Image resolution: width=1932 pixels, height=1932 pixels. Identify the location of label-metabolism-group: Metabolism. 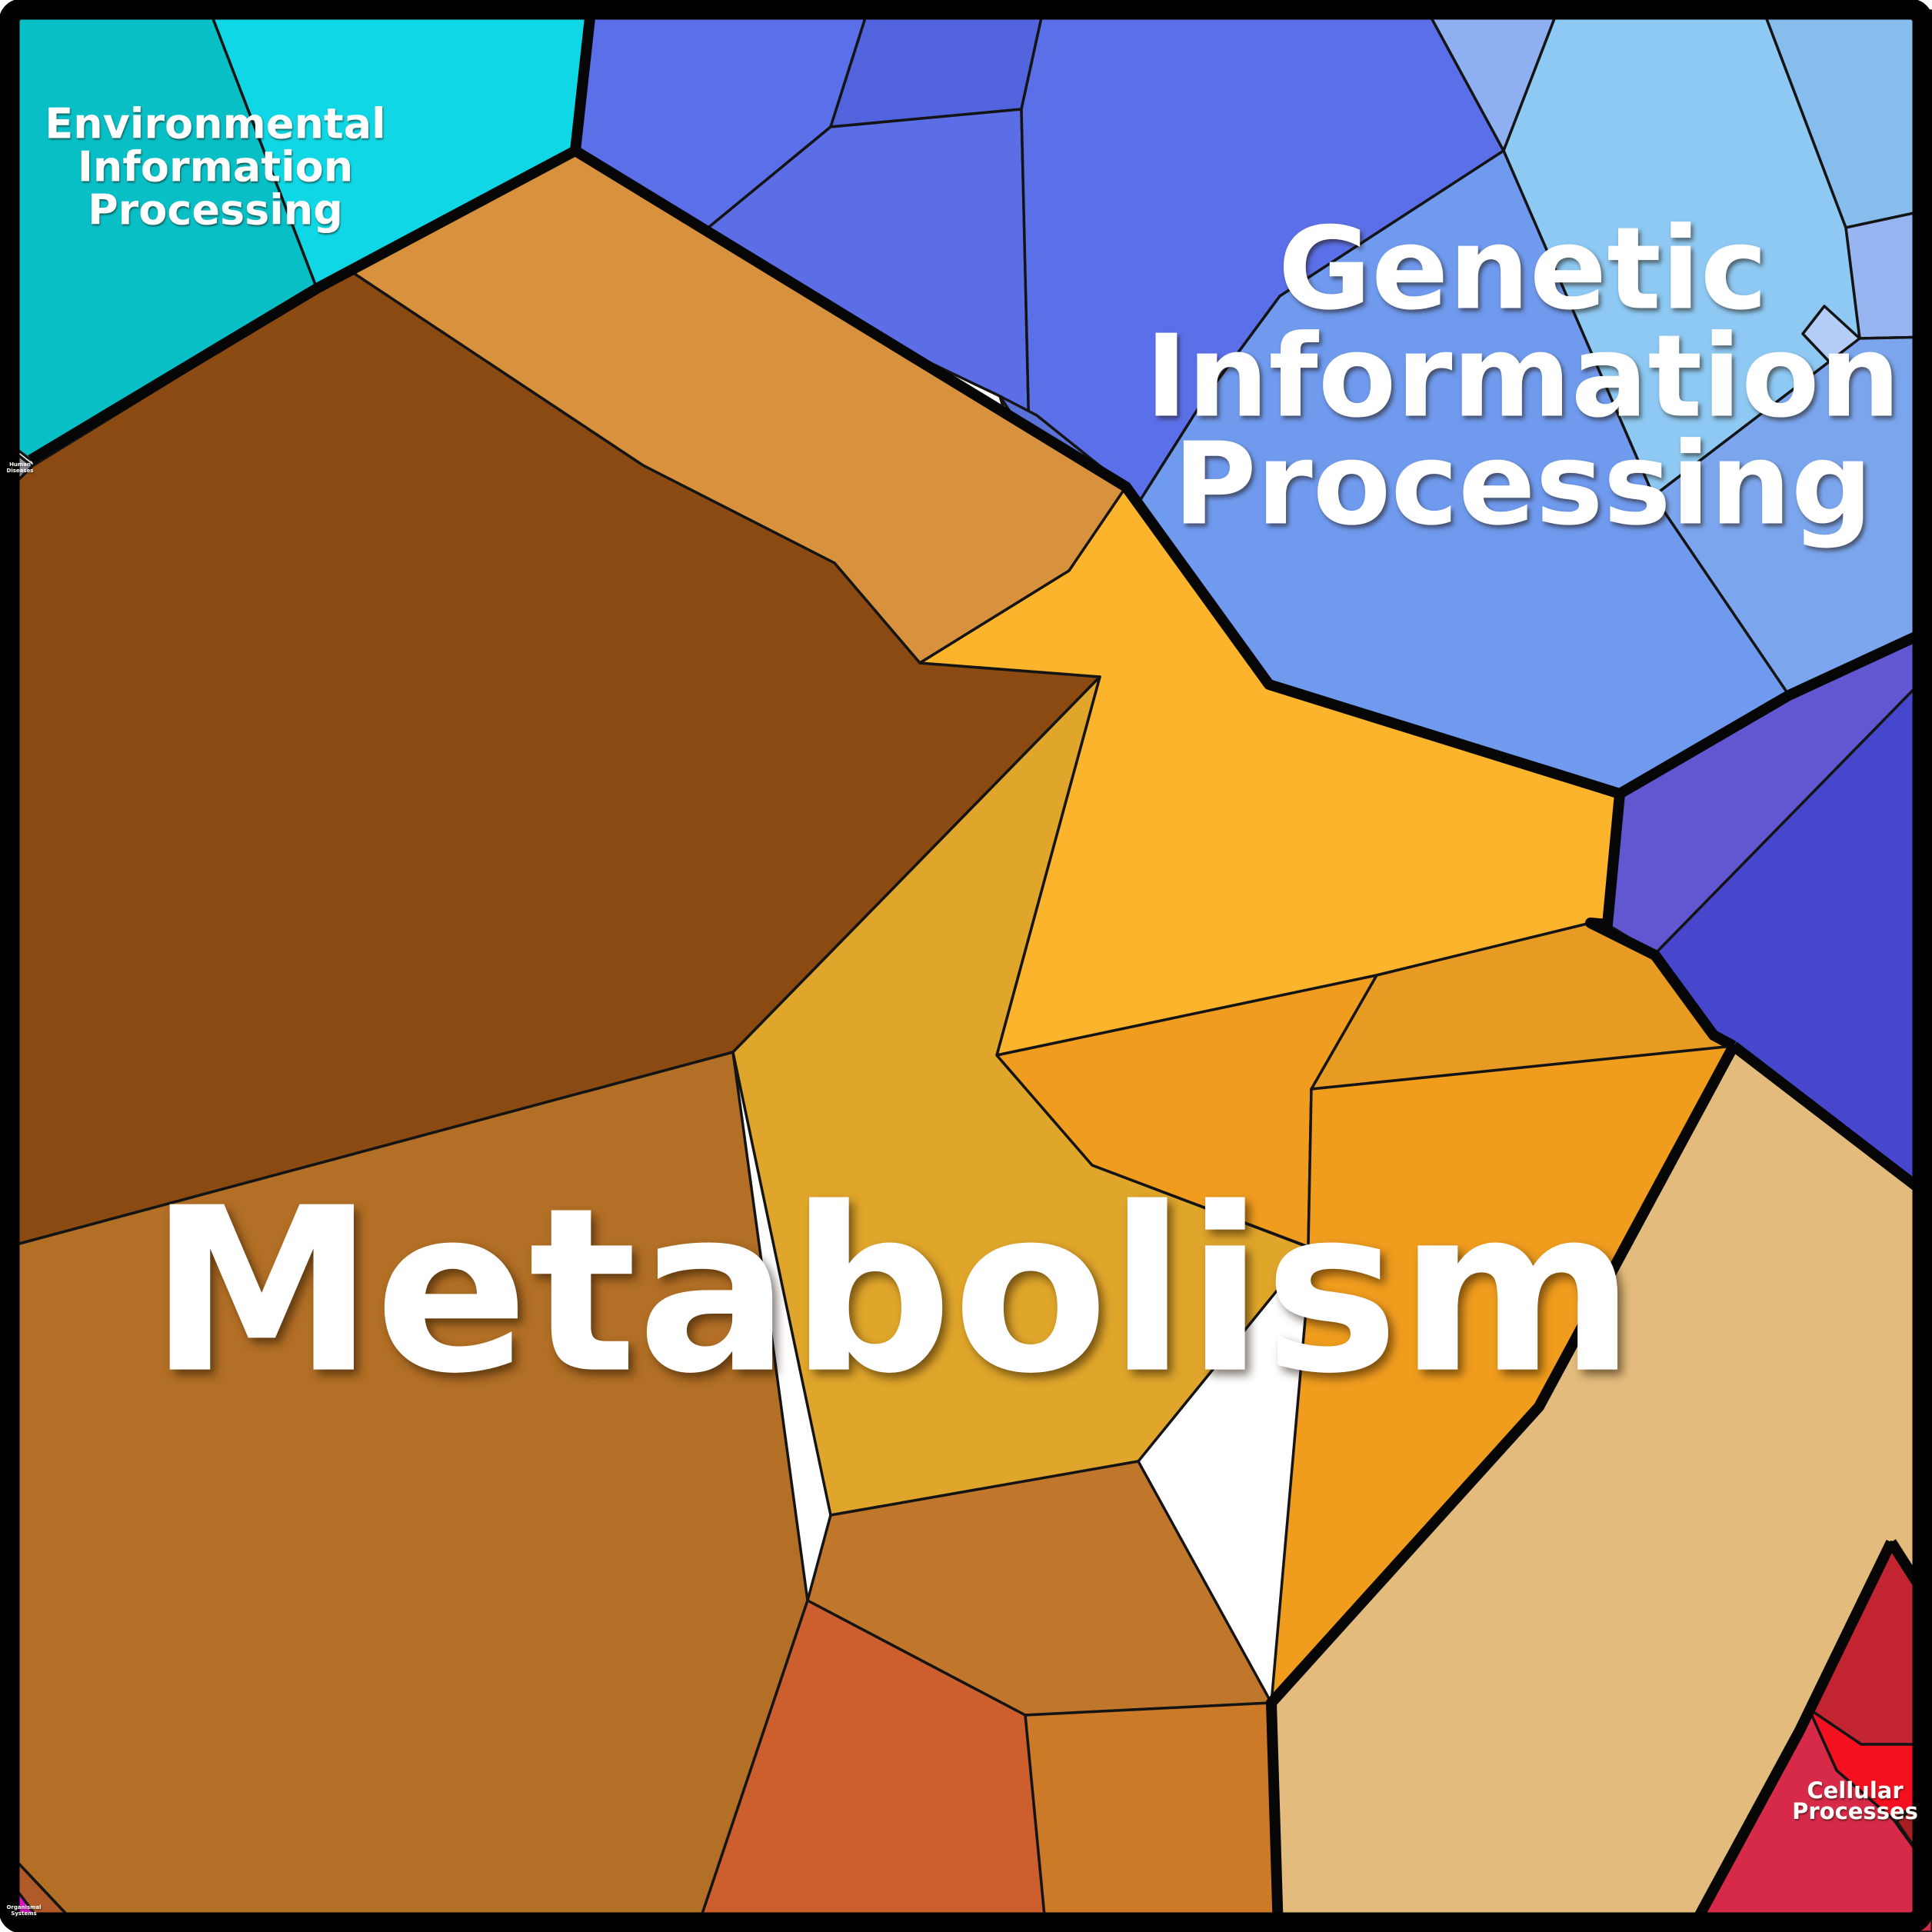
(892, 1291).